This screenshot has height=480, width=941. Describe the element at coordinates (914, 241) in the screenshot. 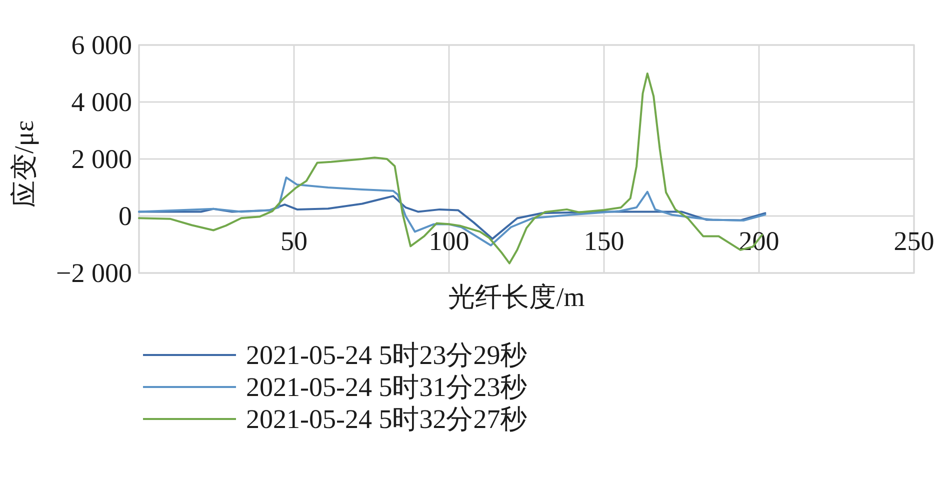

I see `x-tick-label: 250` at that location.